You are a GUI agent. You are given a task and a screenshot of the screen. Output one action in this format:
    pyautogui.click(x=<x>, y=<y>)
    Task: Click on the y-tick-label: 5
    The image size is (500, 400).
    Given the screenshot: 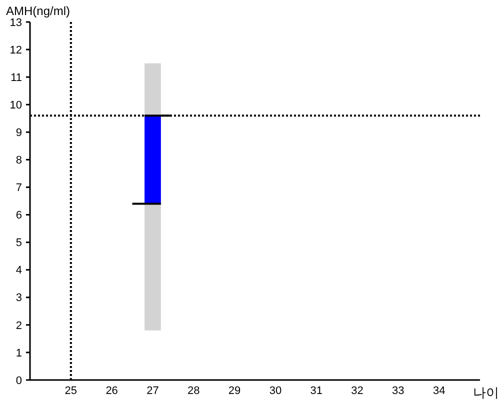 What is the action you would take?
    pyautogui.click(x=19, y=243)
    